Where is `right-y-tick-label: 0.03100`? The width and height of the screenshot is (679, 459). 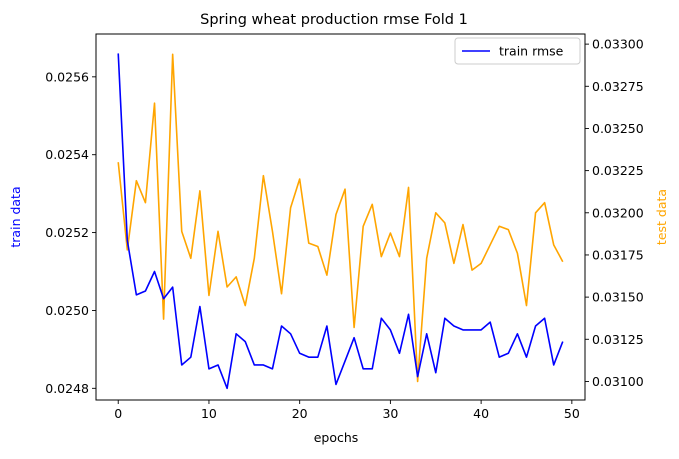
right-y-tick-label: 0.03100 is located at coordinates (618, 381).